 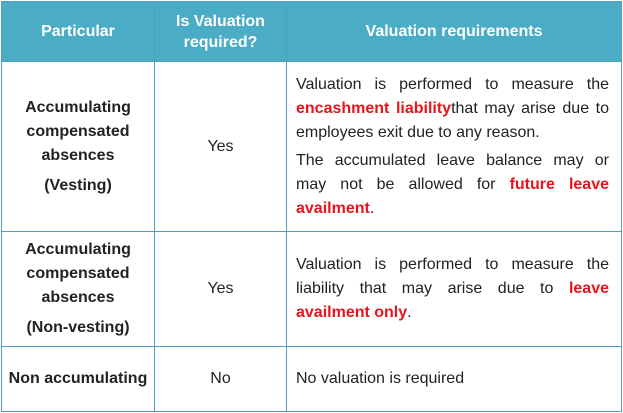 I want to click on requirement-text: Valuation is performed to measure the, so click(x=452, y=84).